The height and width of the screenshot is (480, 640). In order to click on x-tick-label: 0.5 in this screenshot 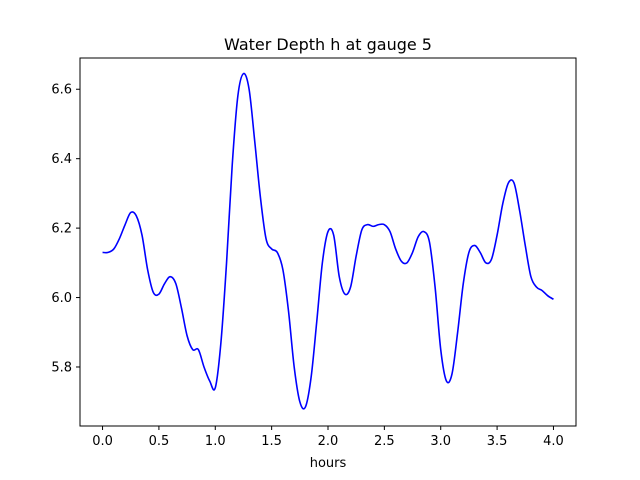, I will do `click(159, 441)`.